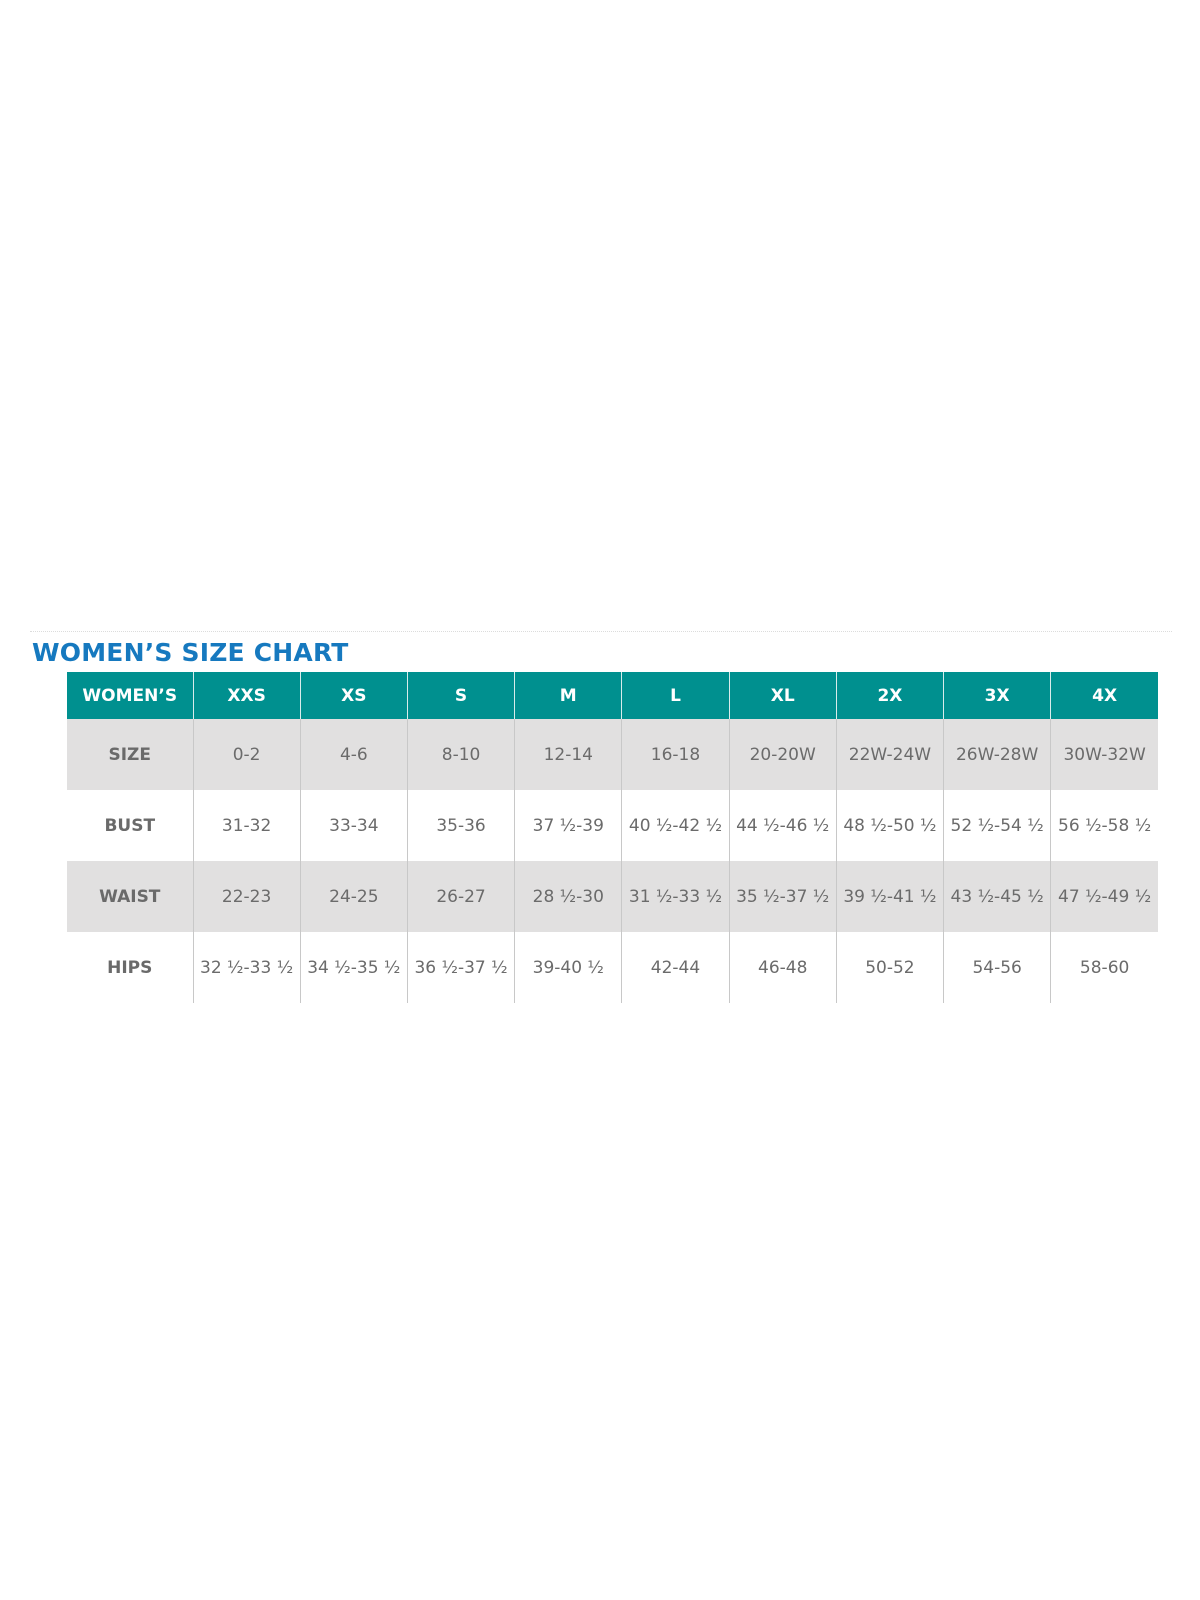 This screenshot has width=1200, height=1600. I want to click on row-label: WAIST, so click(130, 896).